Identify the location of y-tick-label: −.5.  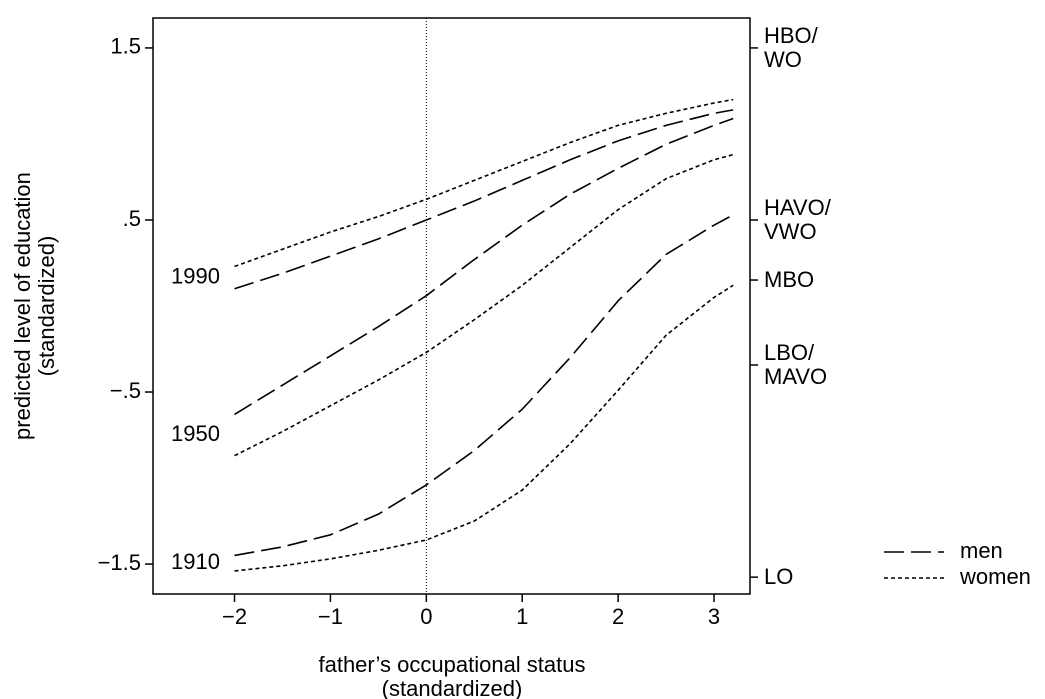
(125, 390).